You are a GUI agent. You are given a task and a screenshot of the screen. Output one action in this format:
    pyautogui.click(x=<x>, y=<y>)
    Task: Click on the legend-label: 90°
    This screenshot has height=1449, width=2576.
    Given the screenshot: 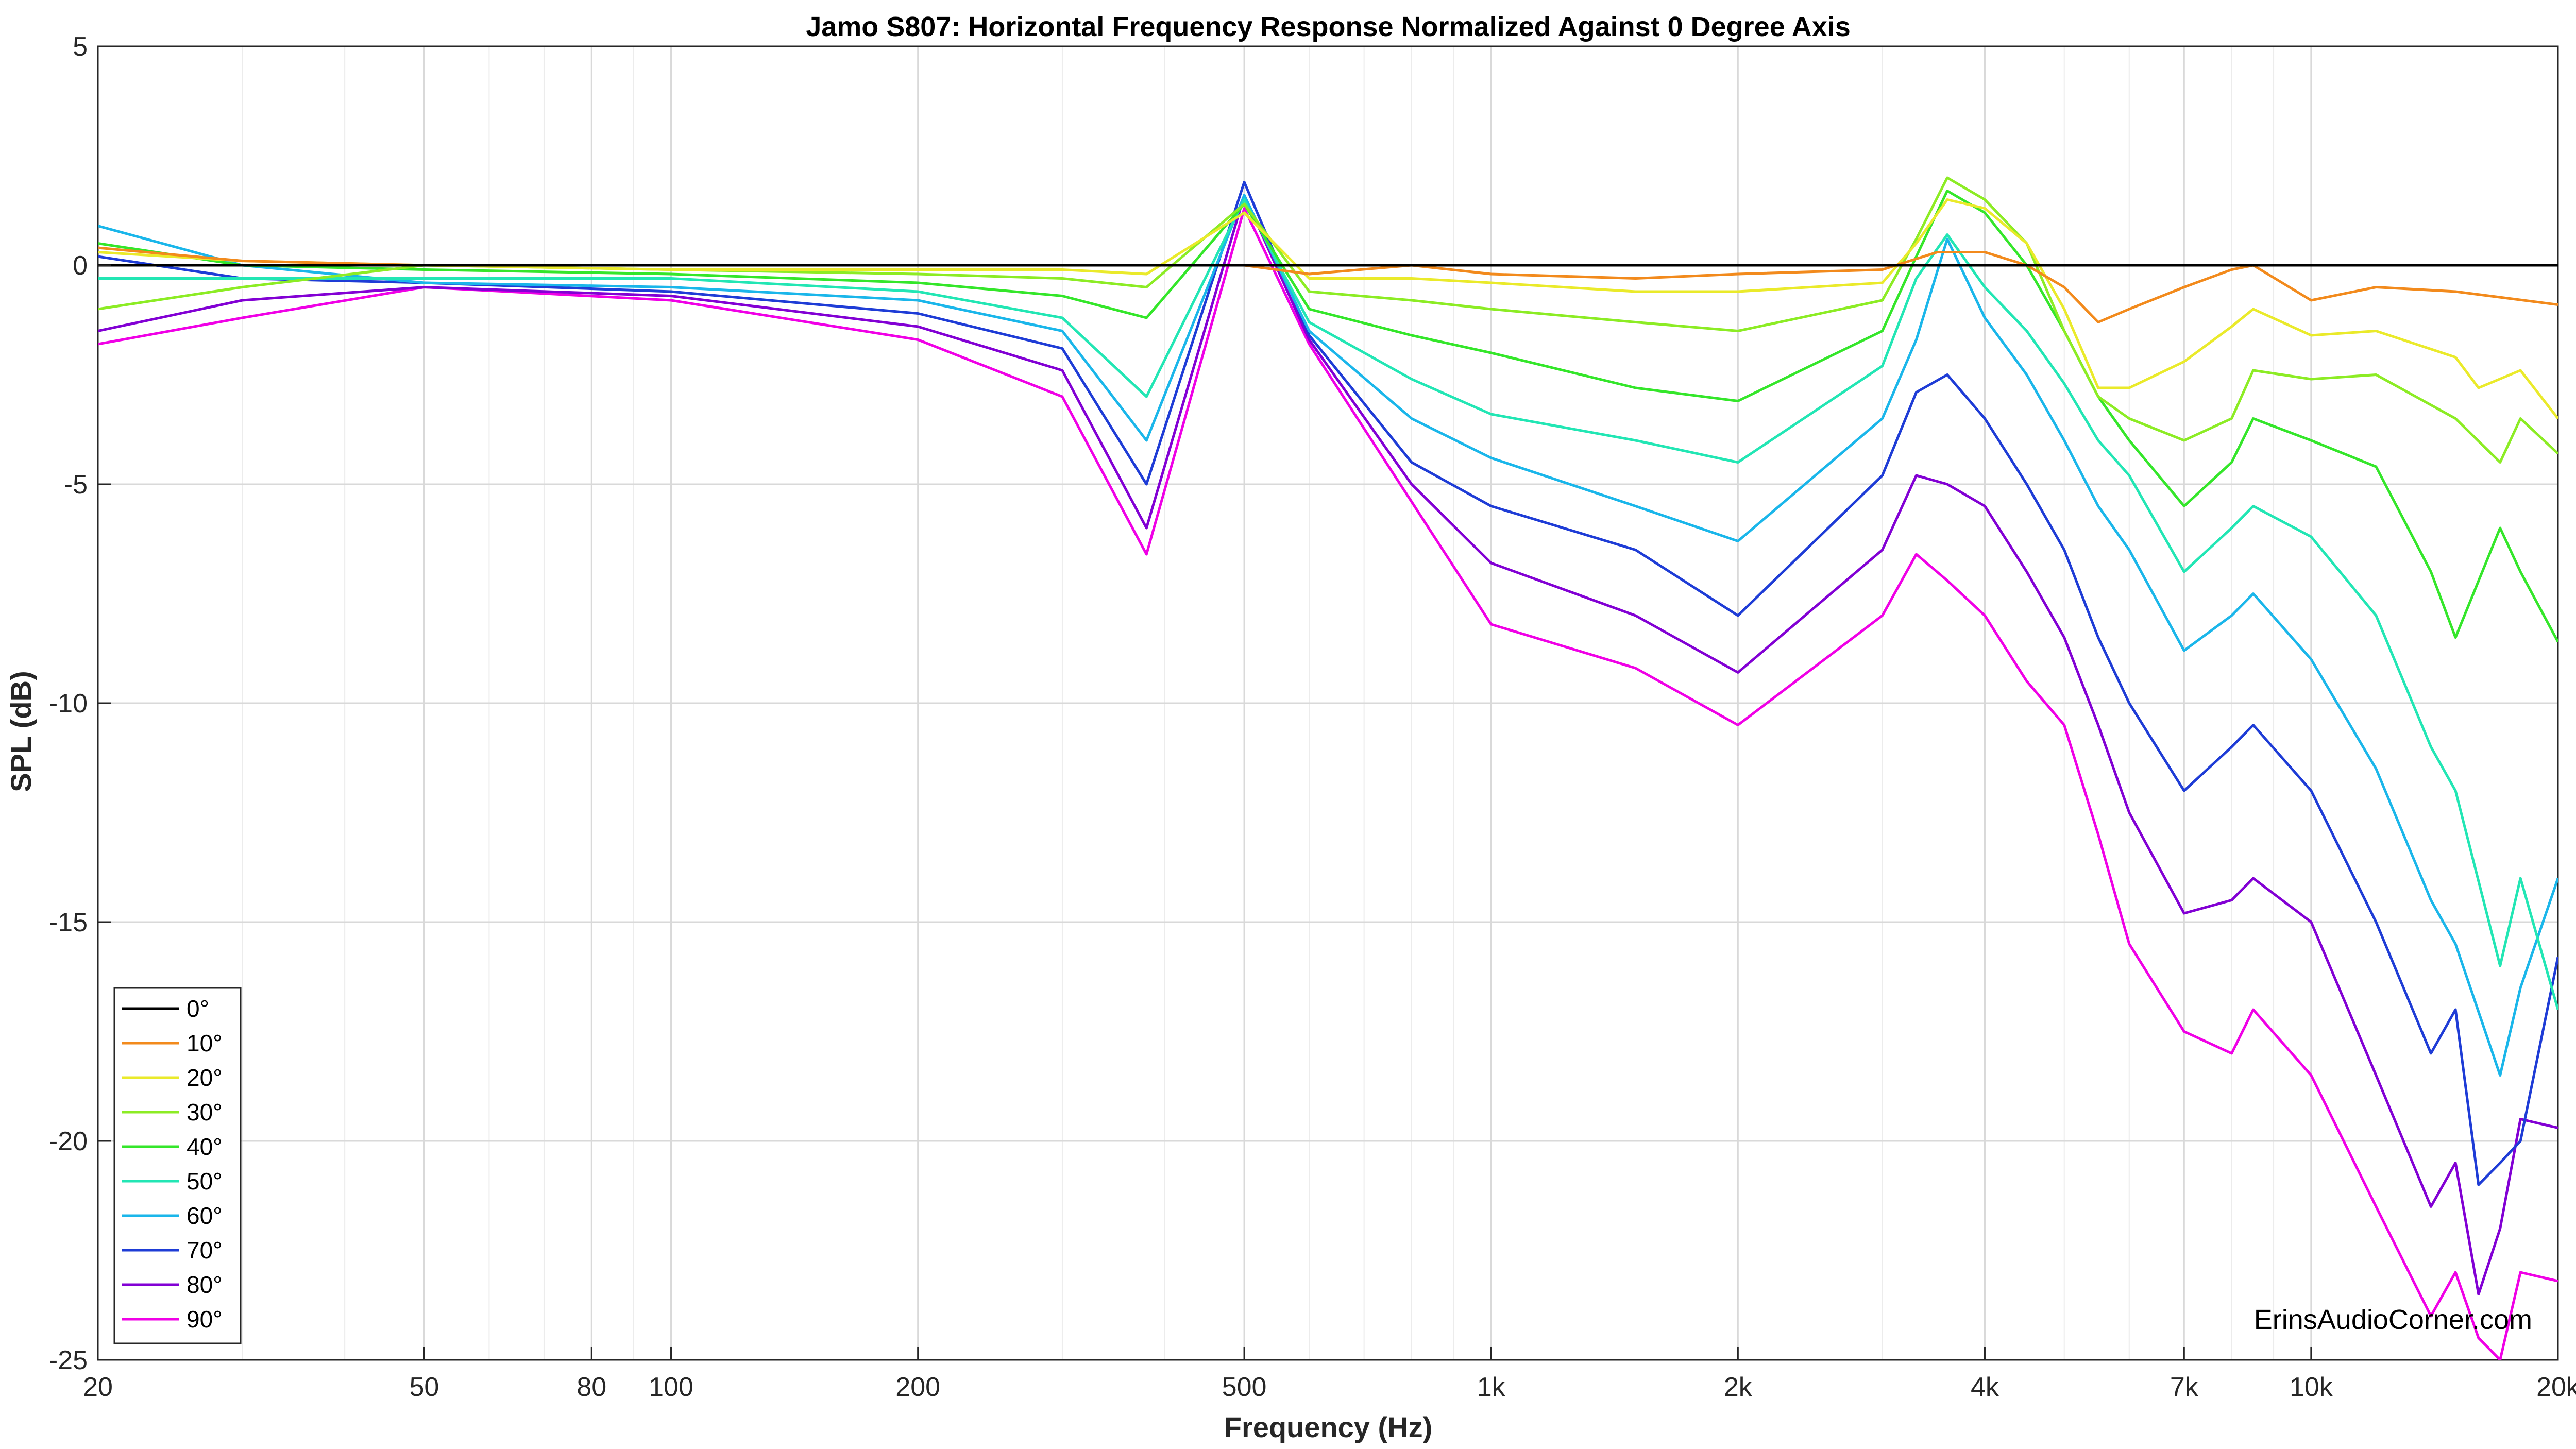 What is the action you would take?
    pyautogui.click(x=205, y=1319)
    